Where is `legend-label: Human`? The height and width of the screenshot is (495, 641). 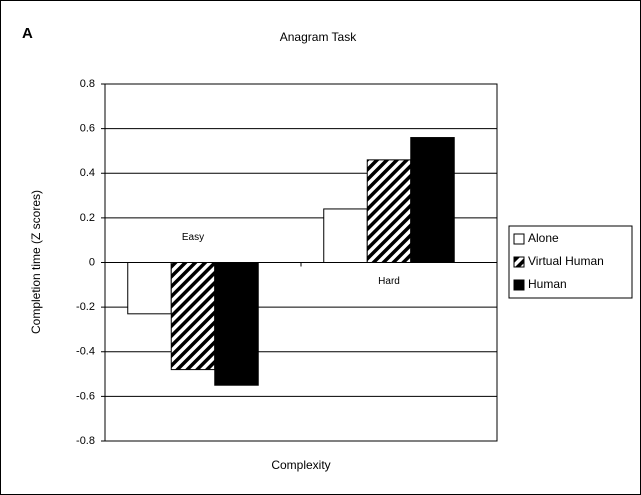
legend-label: Human is located at coordinates (547, 284).